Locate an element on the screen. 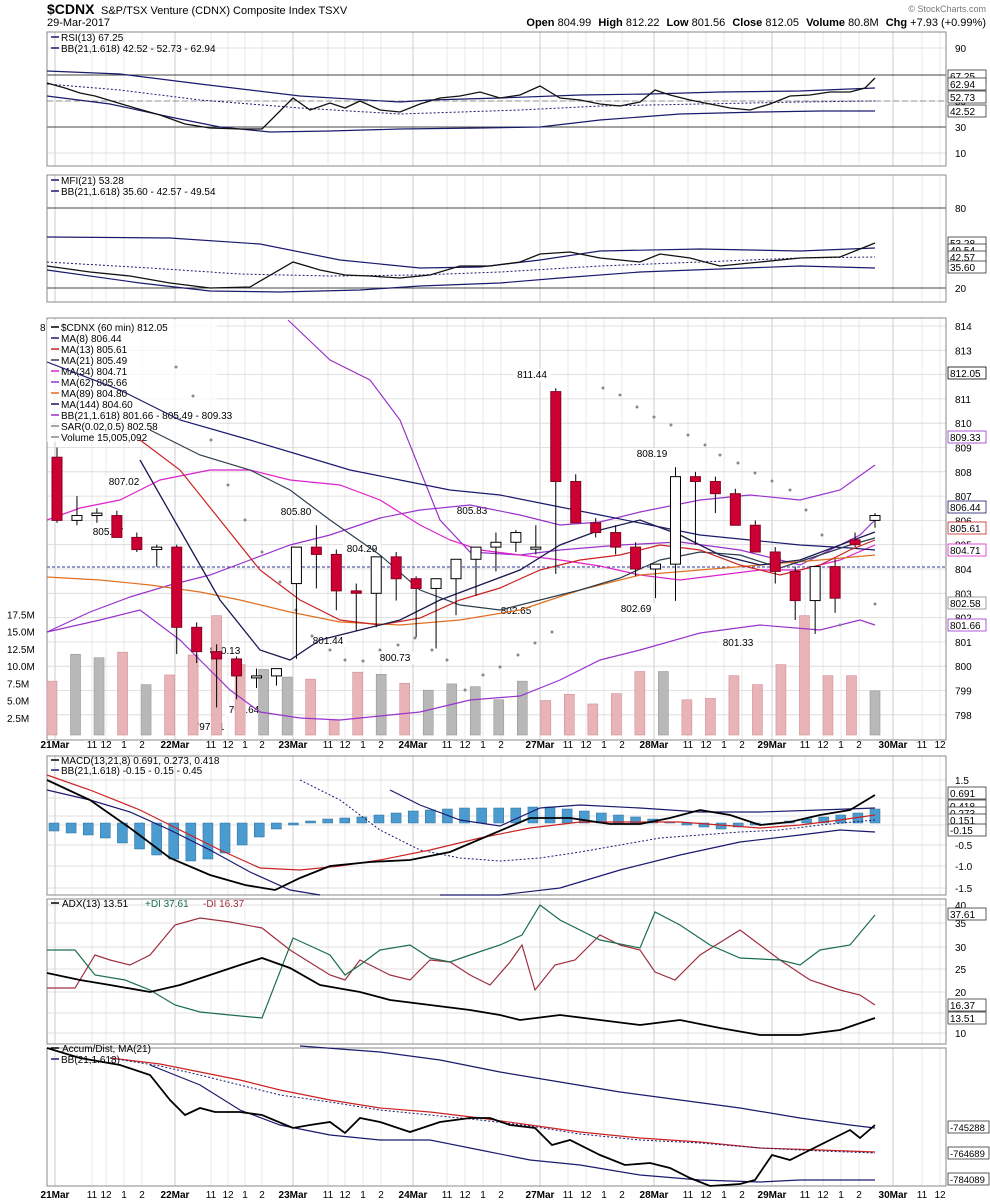 The width and height of the screenshot is (990, 1204). macd-bb-mid is located at coordinates (587, 820).